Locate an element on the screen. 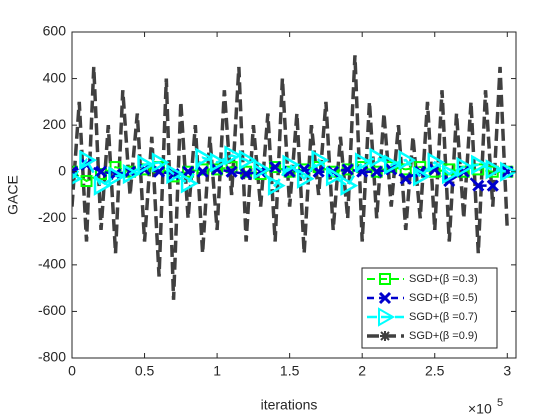  x-tick-label: 1.5 is located at coordinates (290, 371).